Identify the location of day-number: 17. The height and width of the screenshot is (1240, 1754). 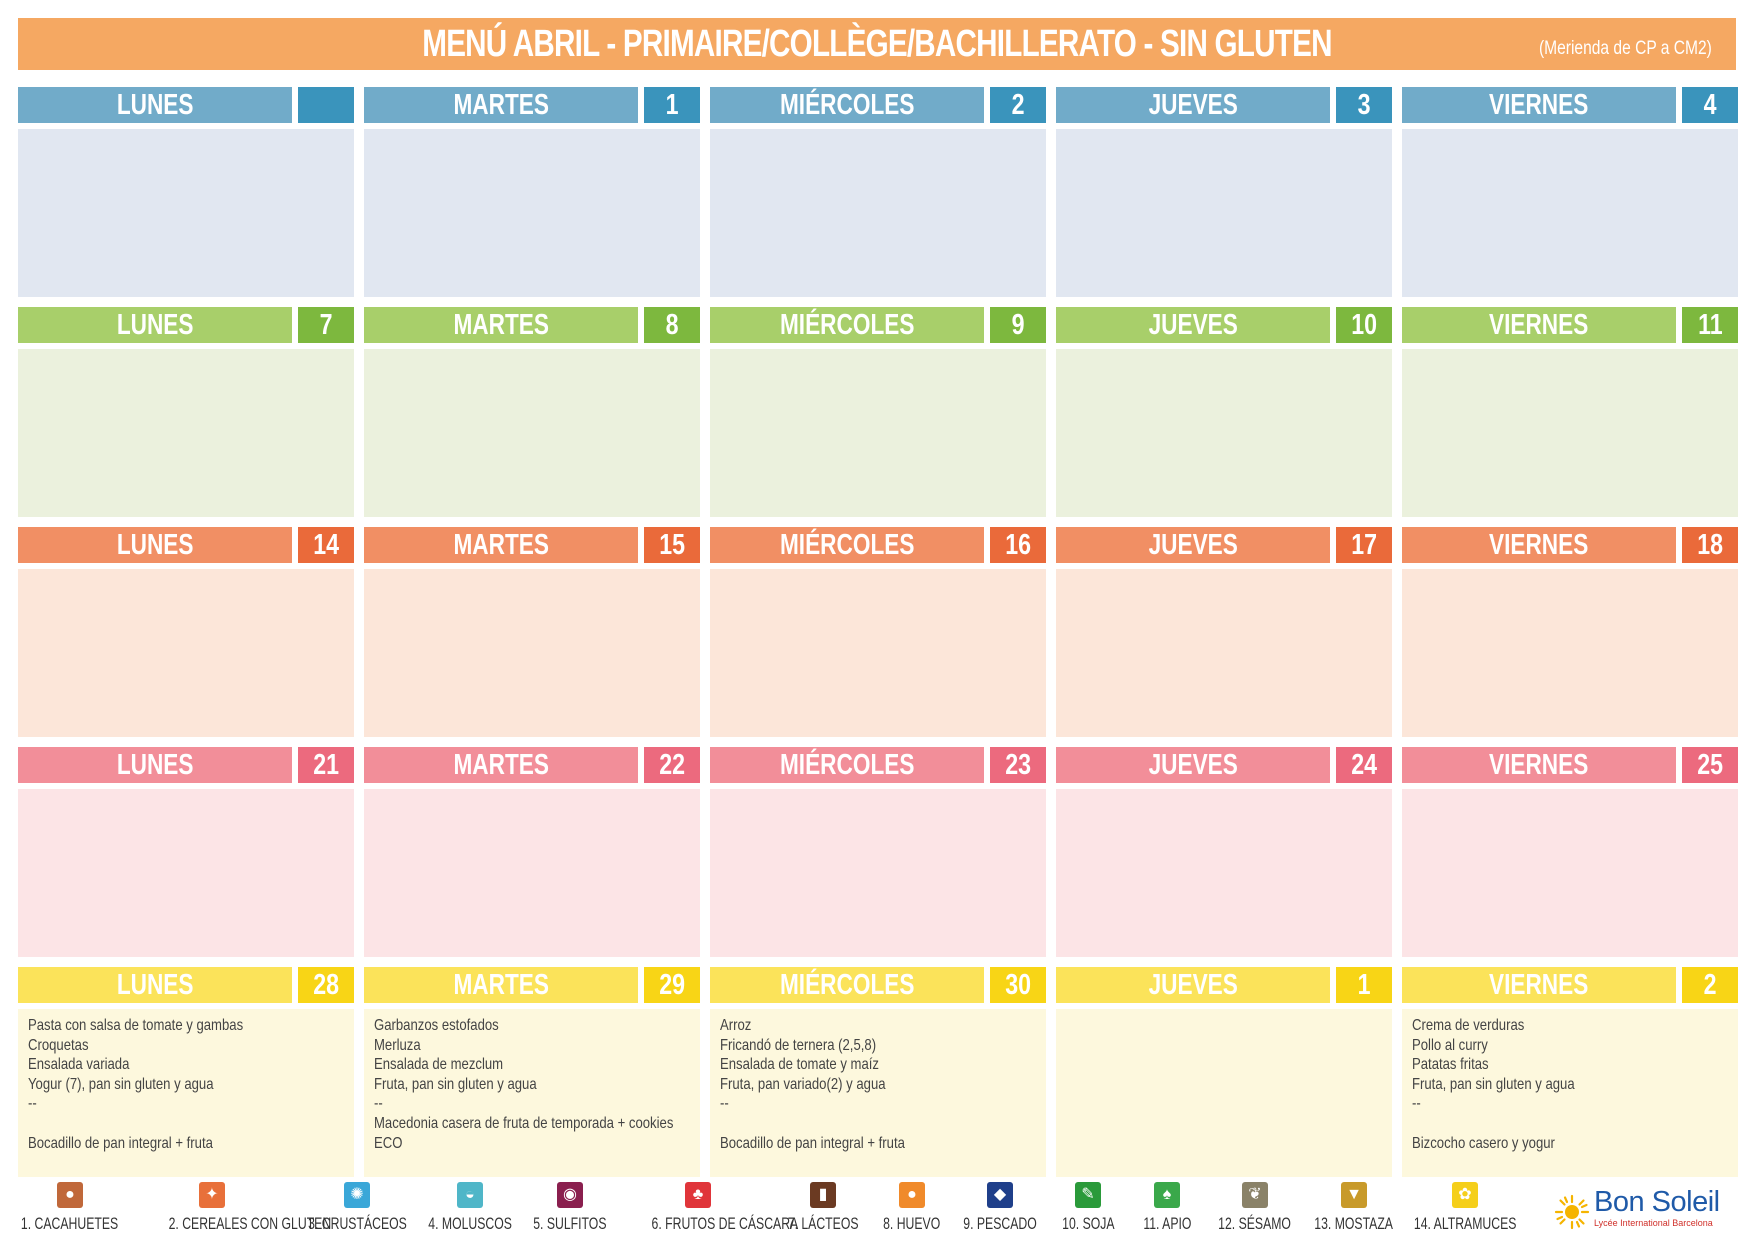
(1364, 545).